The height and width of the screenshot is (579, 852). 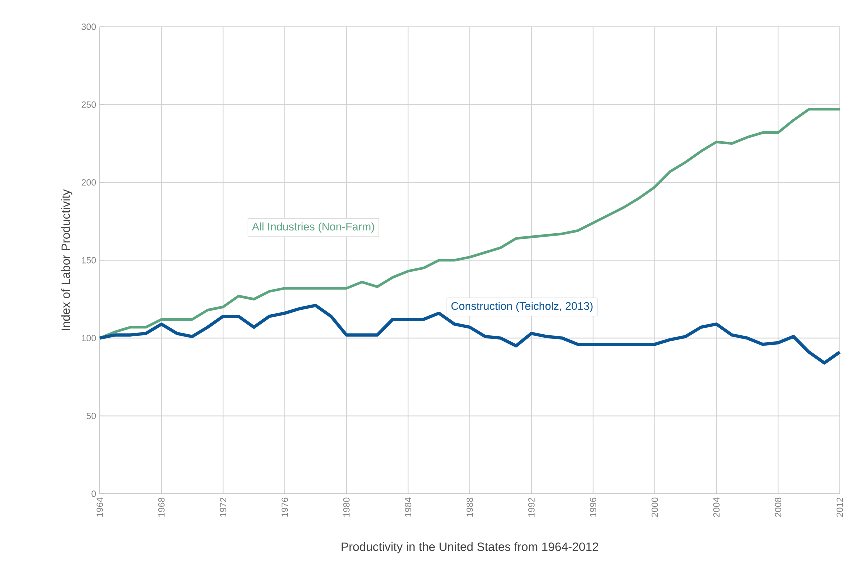 What do you see at coordinates (161, 507) in the screenshot?
I see `x-tick-label: 1968` at bounding box center [161, 507].